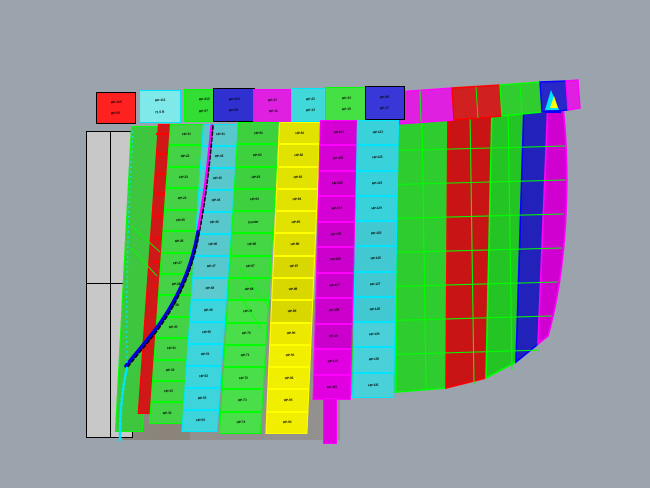 The image size is (650, 488). What do you see at coordinates (273, 106) in the screenshot?
I see `header-tile: HP-21 HP-11` at bounding box center [273, 106].